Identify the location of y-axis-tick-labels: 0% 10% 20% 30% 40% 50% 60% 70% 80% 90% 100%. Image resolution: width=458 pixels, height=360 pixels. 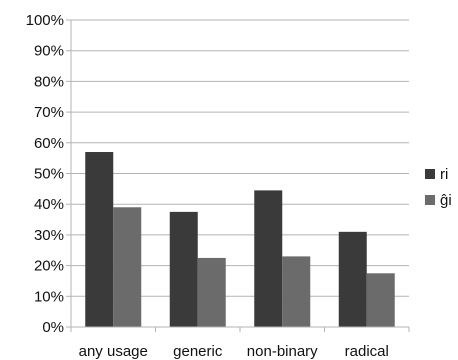
(45, 174).